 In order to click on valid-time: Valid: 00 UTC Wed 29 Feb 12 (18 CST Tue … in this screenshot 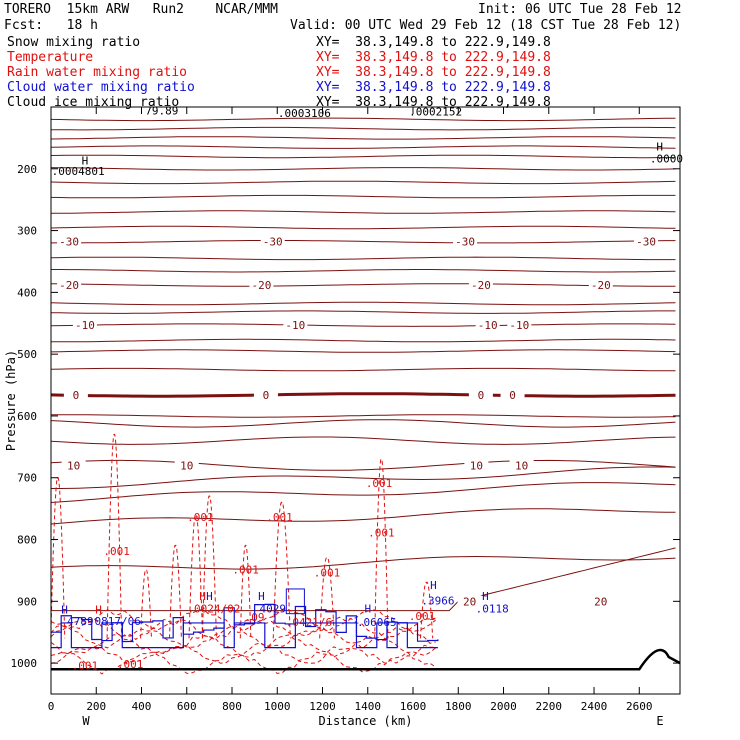, I will do `click(486, 25)`.